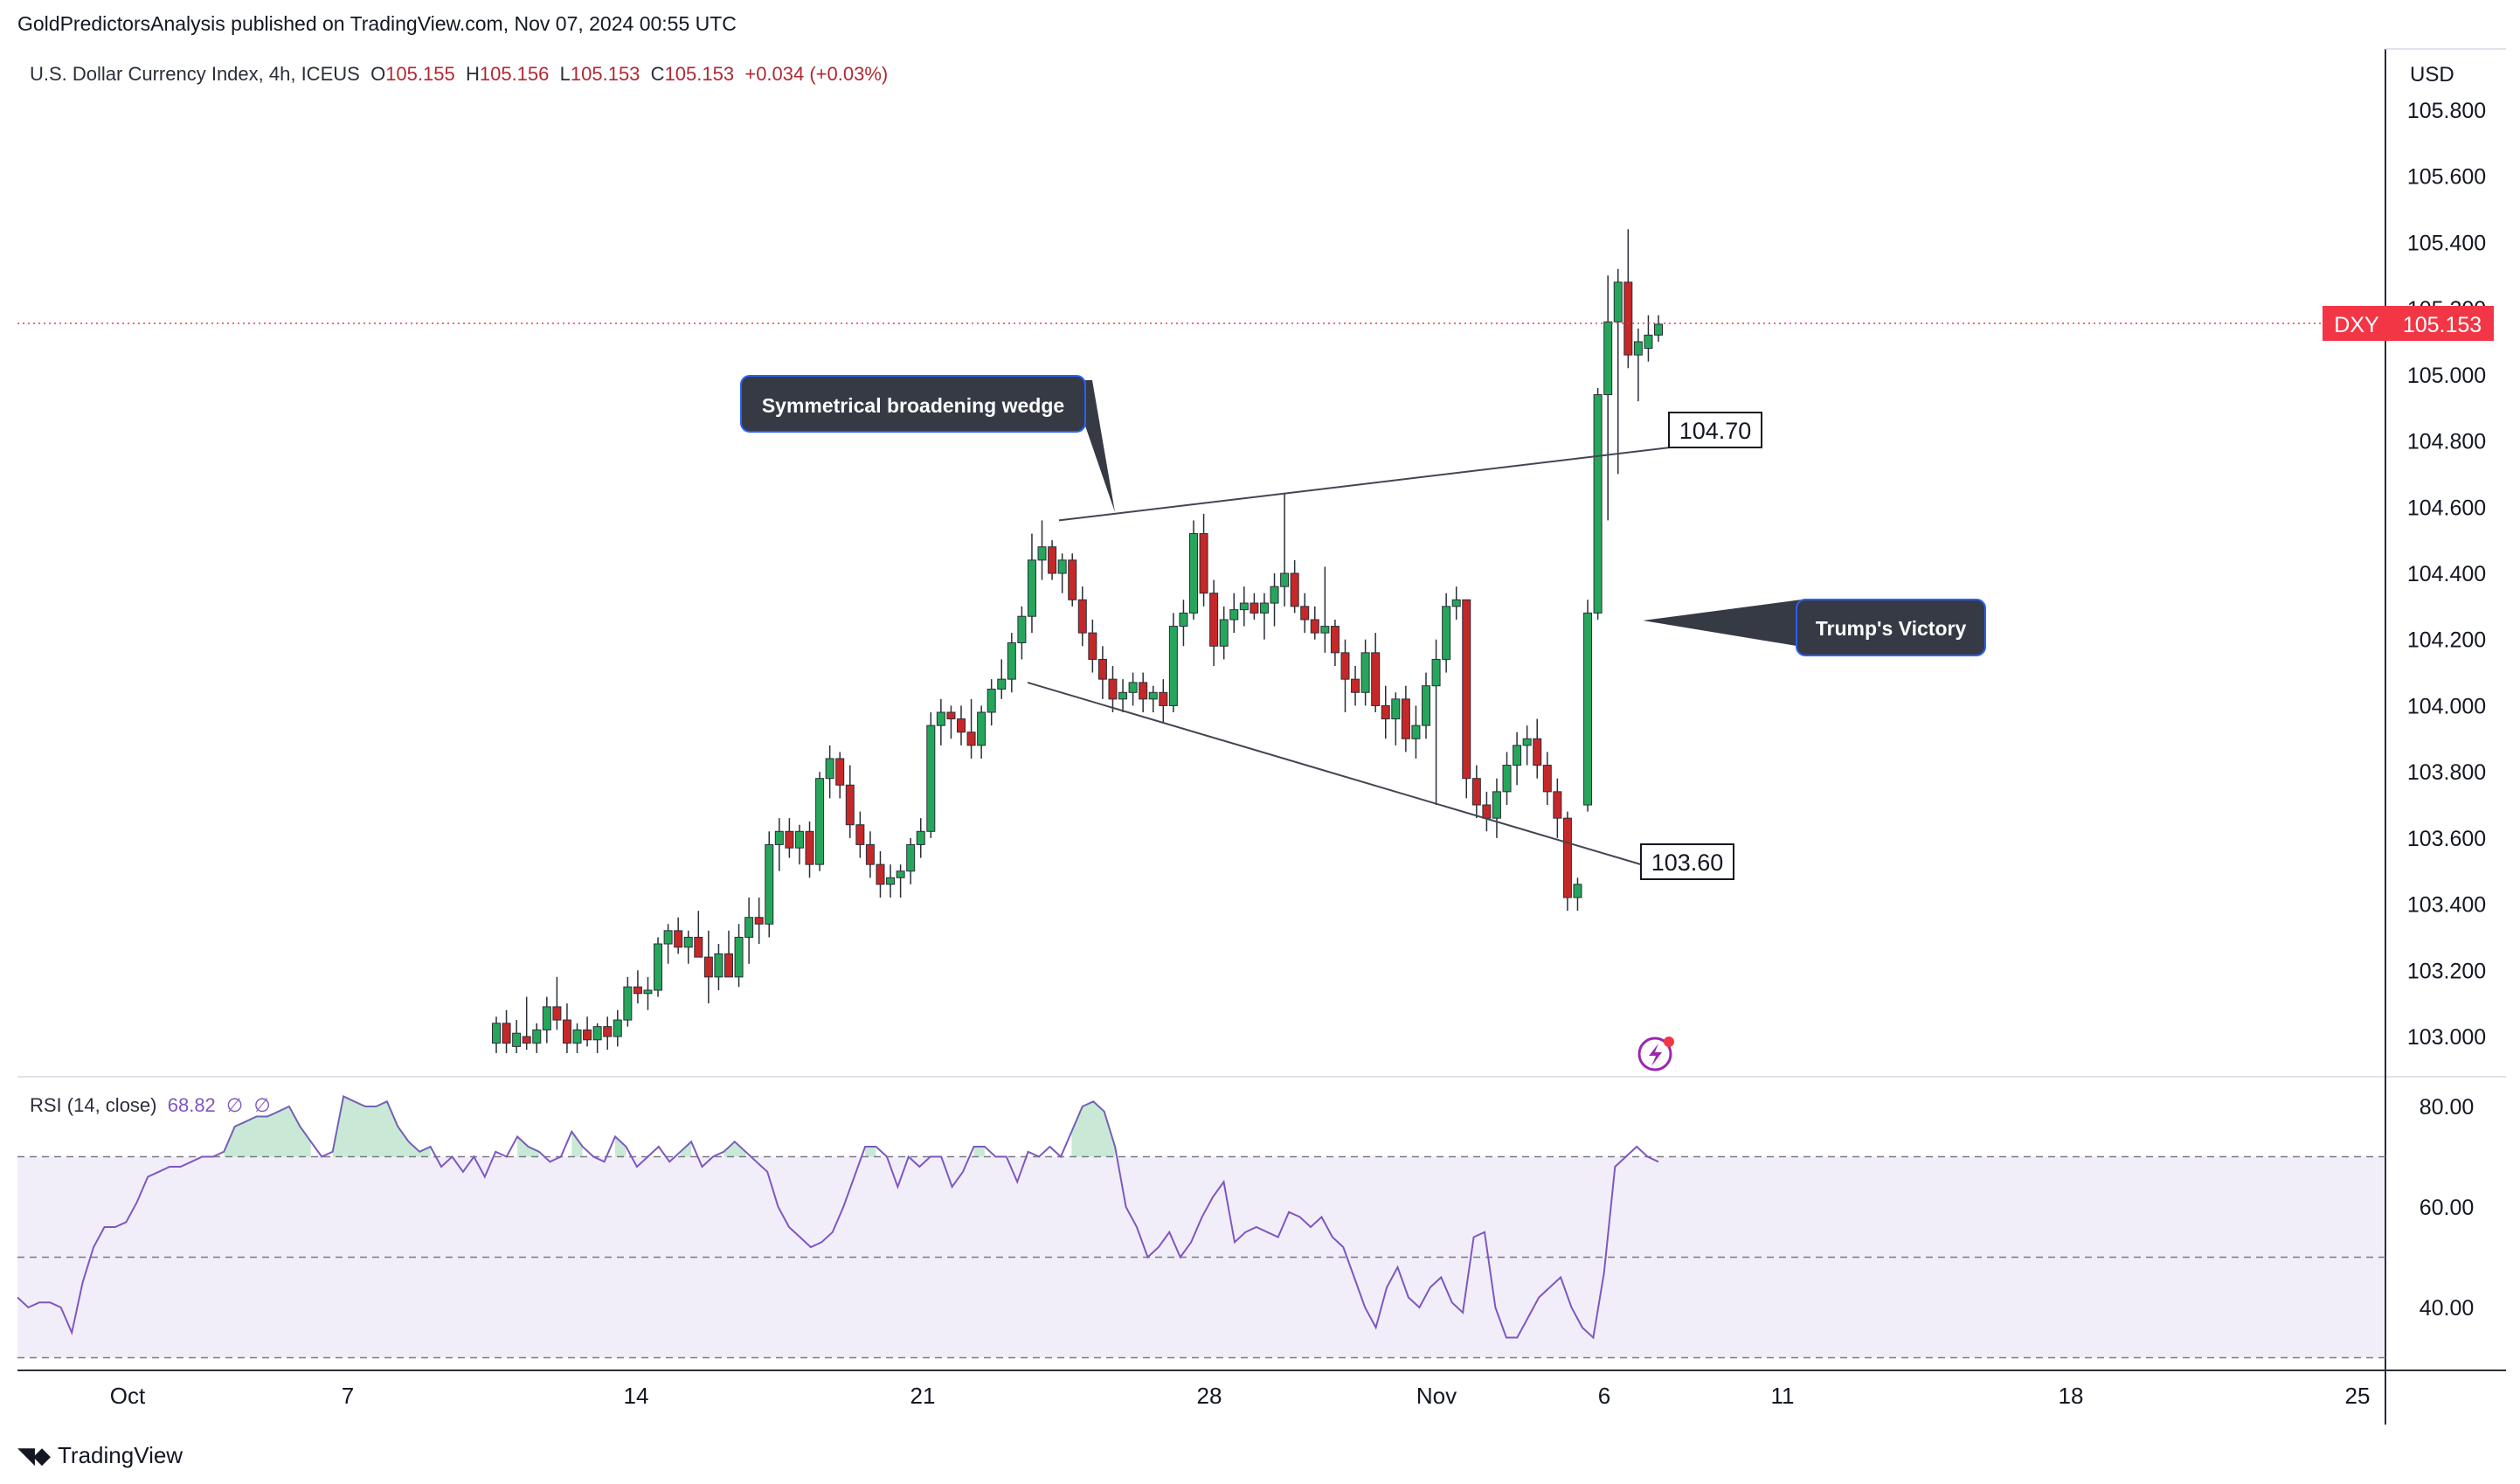 Image resolution: width=2520 pixels, height=1484 pixels. I want to click on price-tick-label: 103.200, so click(2446, 971).